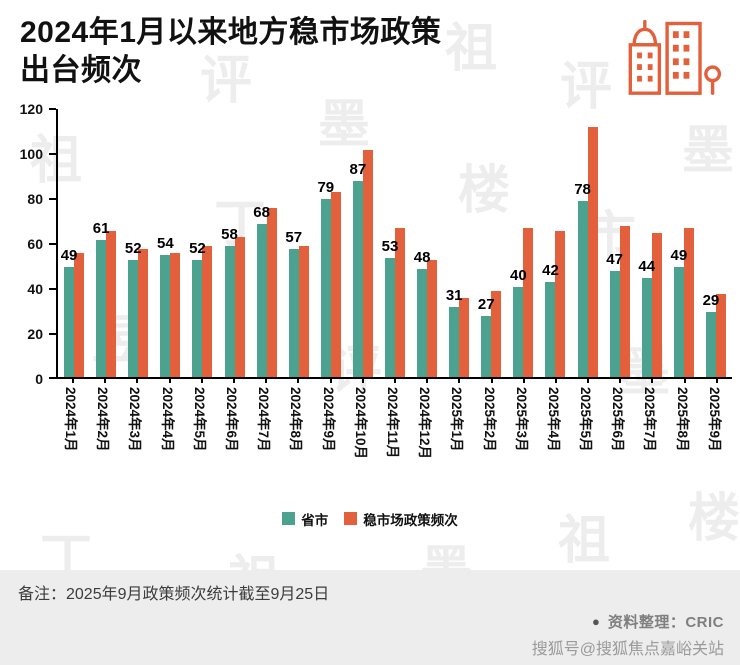 The width and height of the screenshot is (740, 665). What do you see at coordinates (358, 170) in the screenshot?
I see `bar-value-label: 87` at bounding box center [358, 170].